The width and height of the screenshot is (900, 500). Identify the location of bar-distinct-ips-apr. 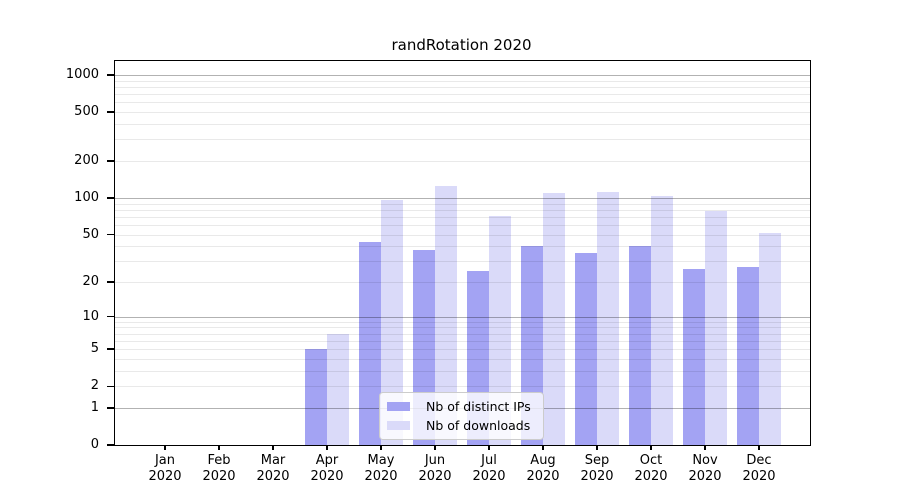
(316, 397).